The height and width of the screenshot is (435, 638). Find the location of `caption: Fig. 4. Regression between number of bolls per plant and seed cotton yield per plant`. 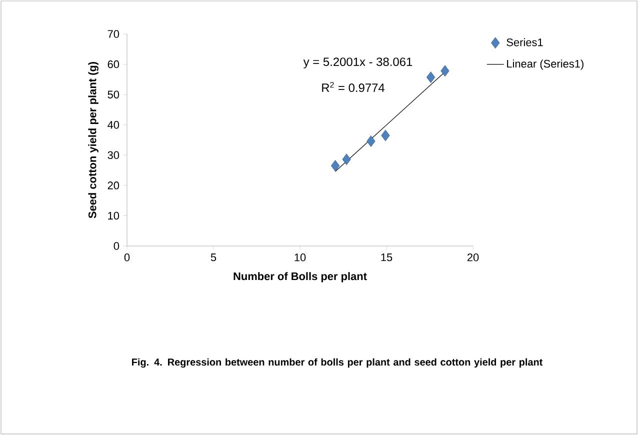

caption: Fig. 4. Regression between number of bolls per plant and seed cotton yield per plant is located at coordinates (337, 363).